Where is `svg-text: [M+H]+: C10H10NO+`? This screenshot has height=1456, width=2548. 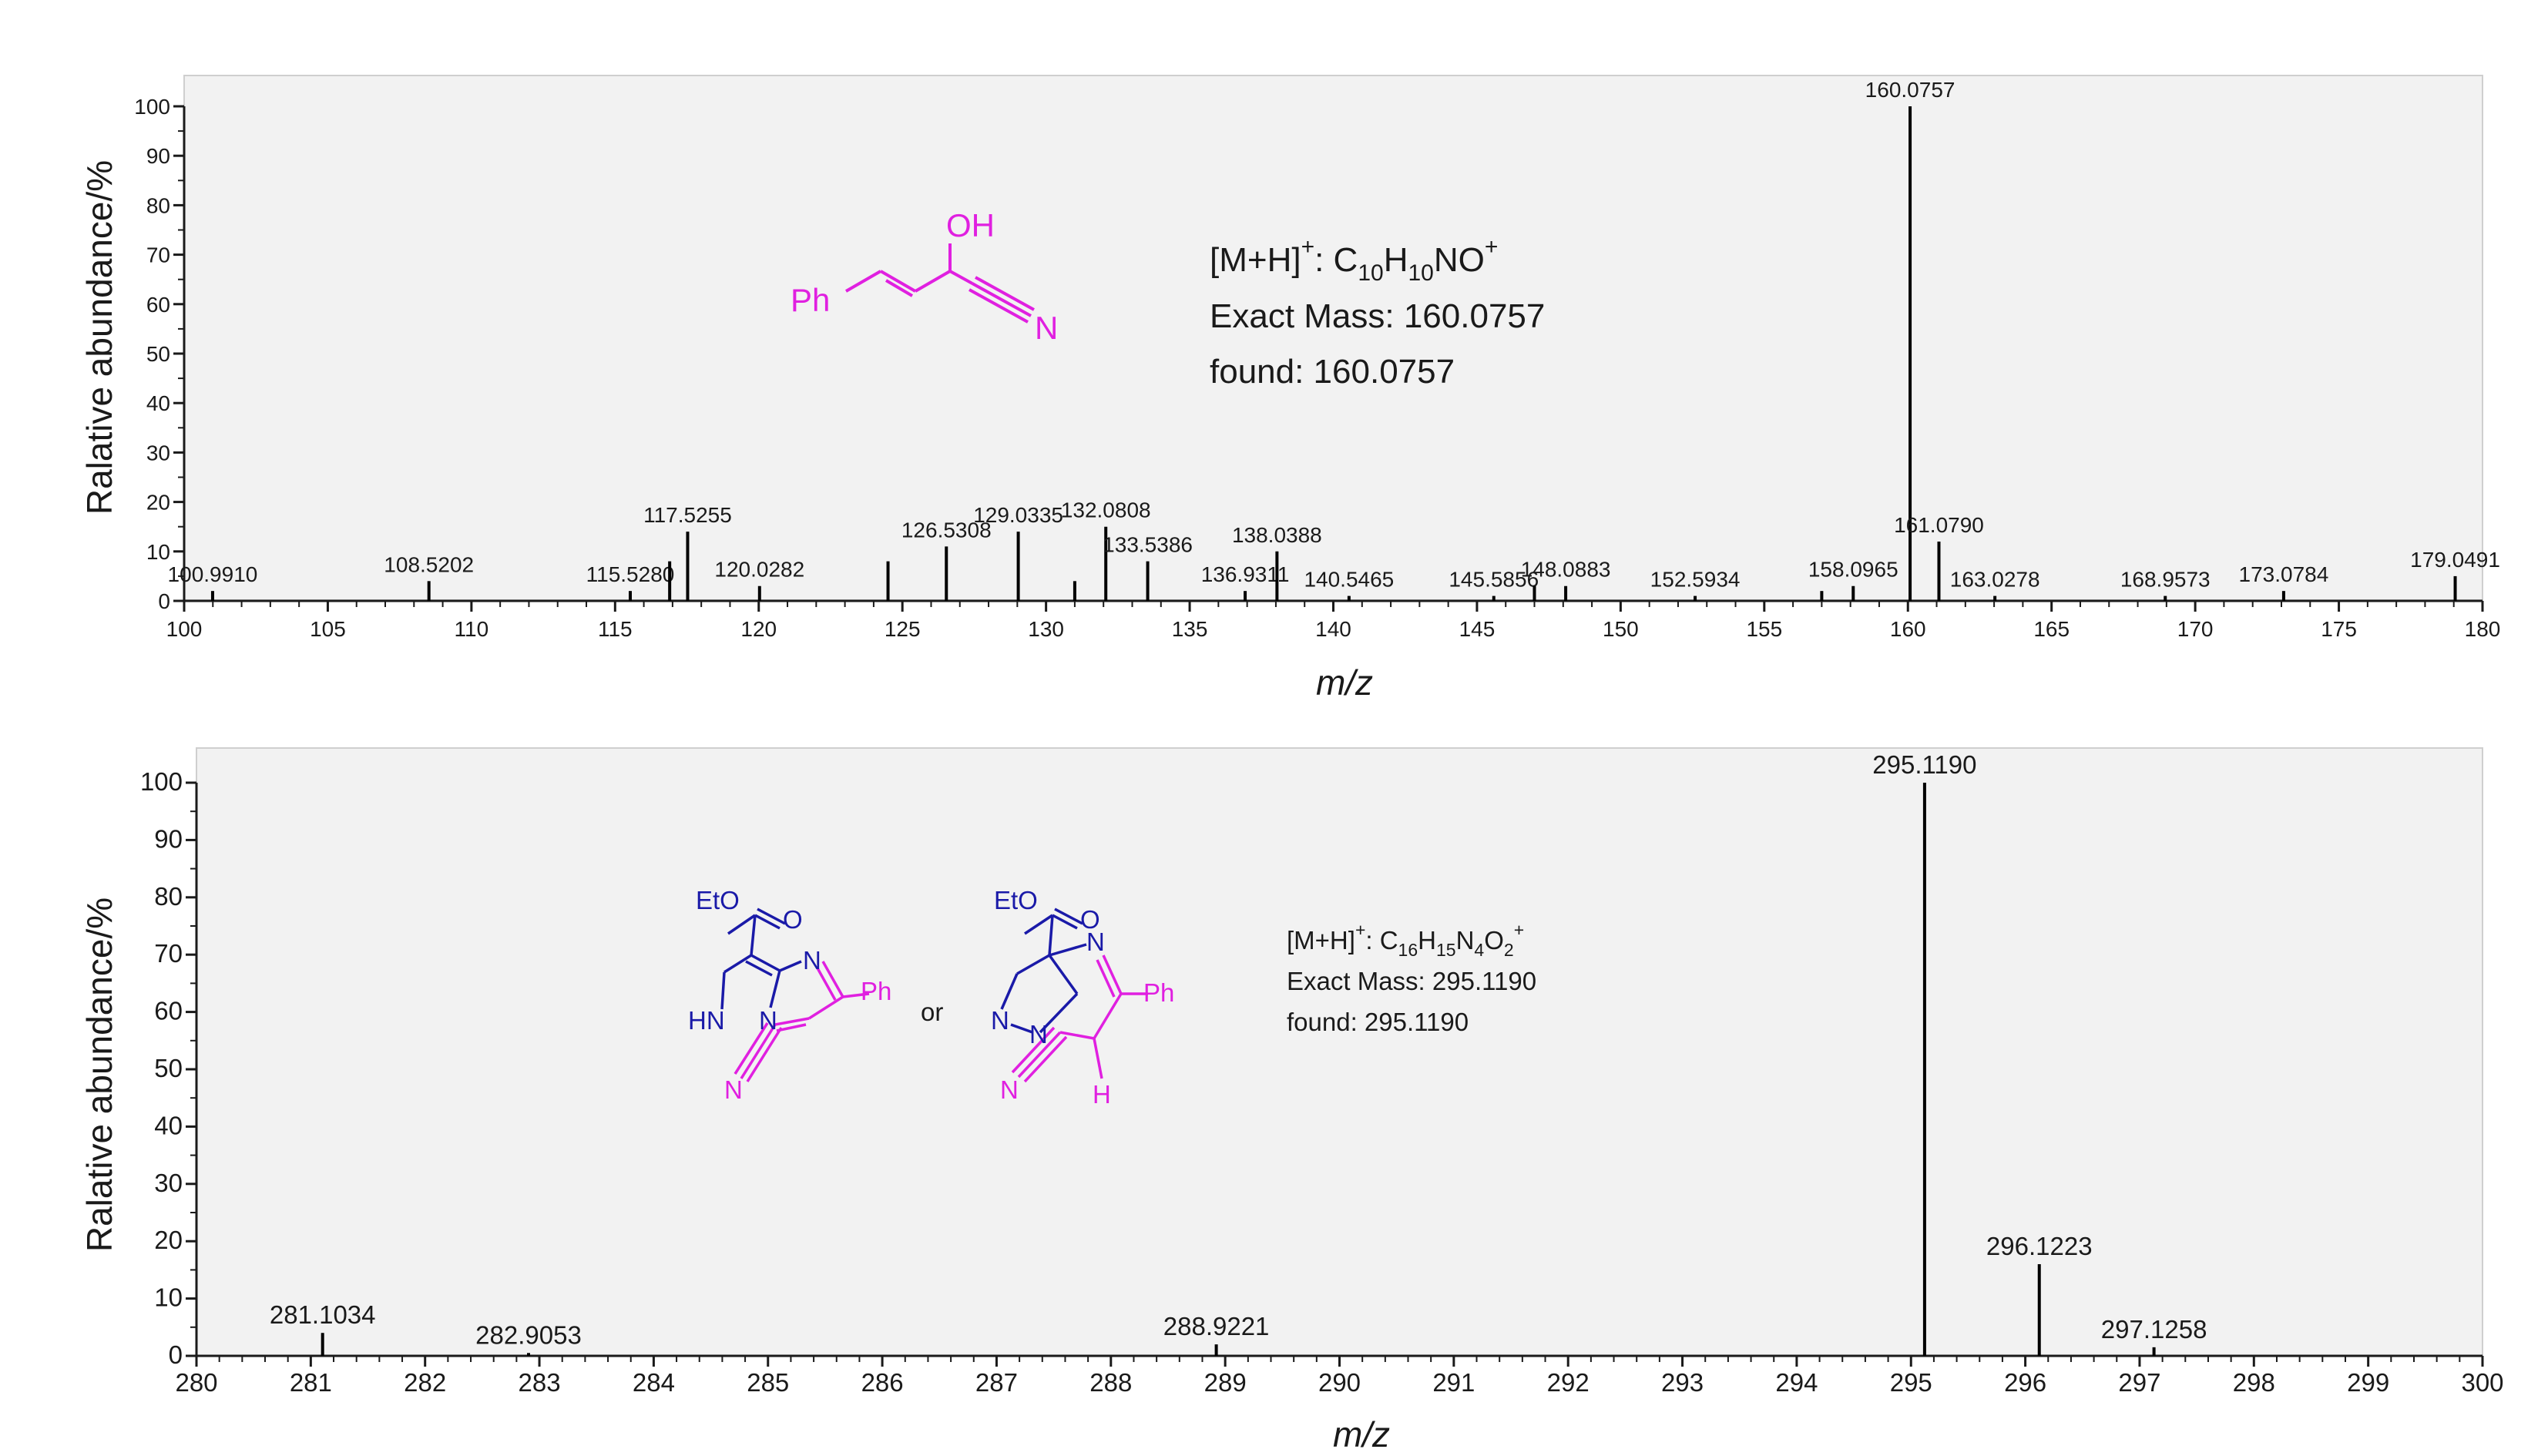 svg-text: [M+H]+: C10H10NO+ is located at coordinates (1354, 260).